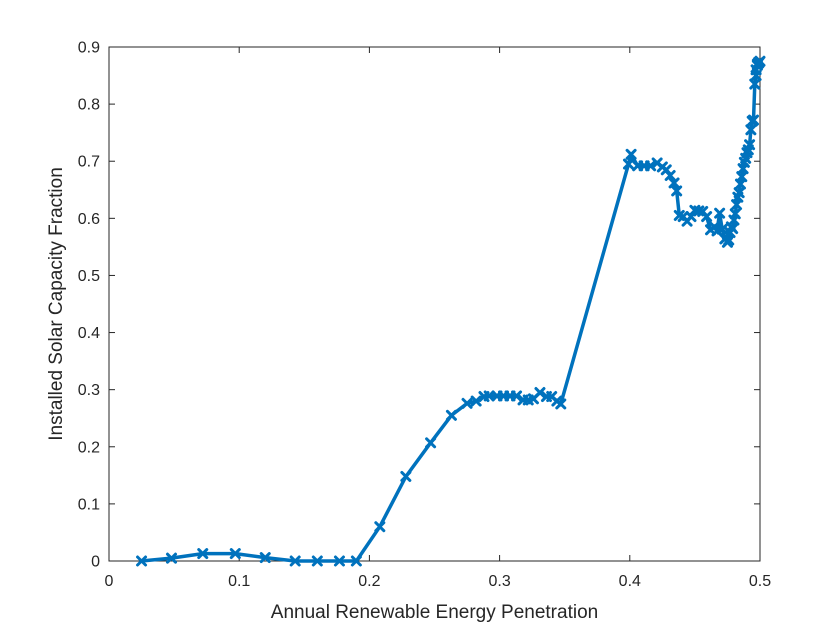  Describe the element at coordinates (239, 581) in the screenshot. I see `x-tick-label: 0.1` at that location.